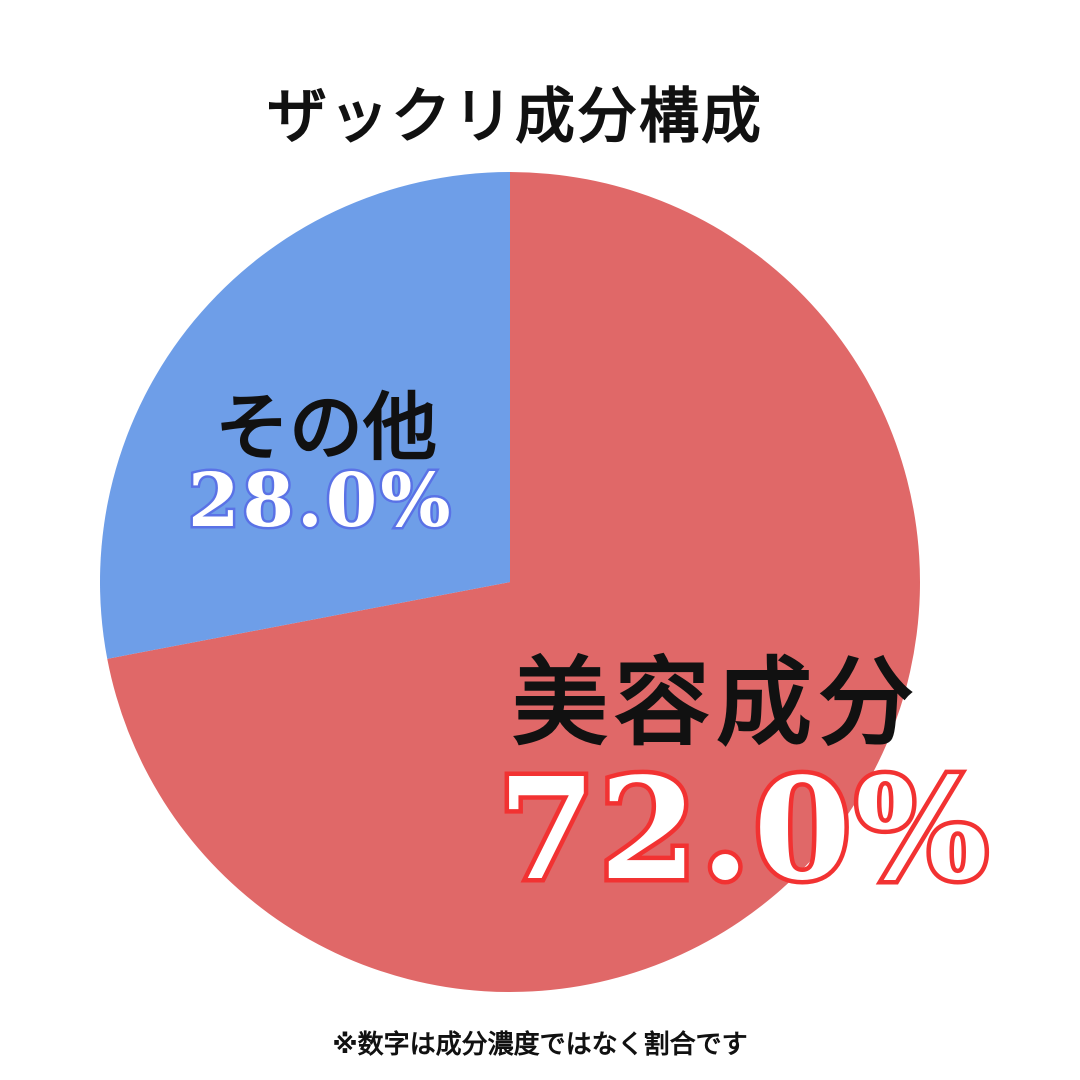  I want to click on slice-label-other: その他, so click(326, 428).